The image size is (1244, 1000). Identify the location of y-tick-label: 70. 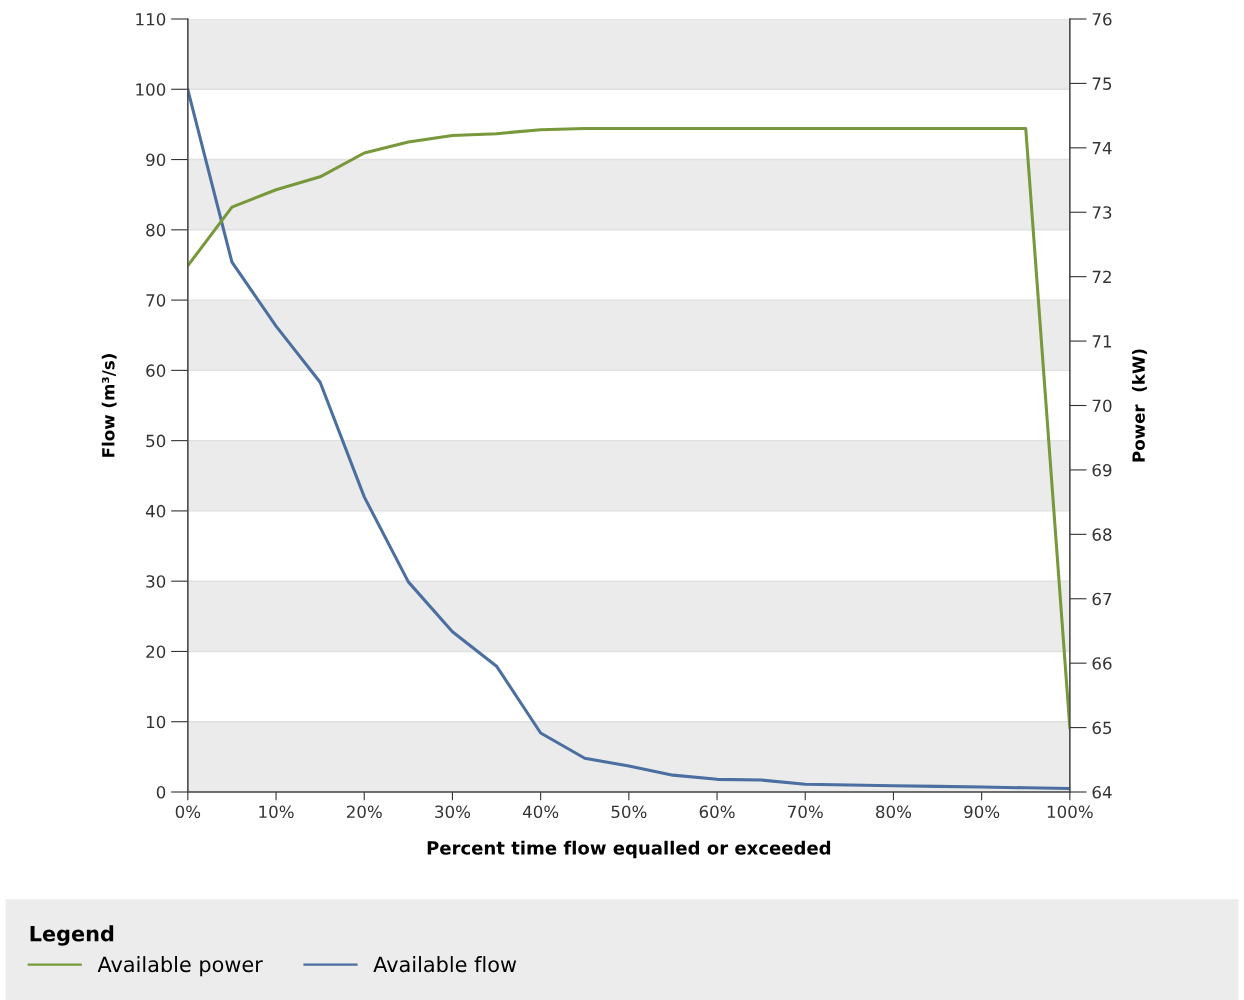
(156, 300).